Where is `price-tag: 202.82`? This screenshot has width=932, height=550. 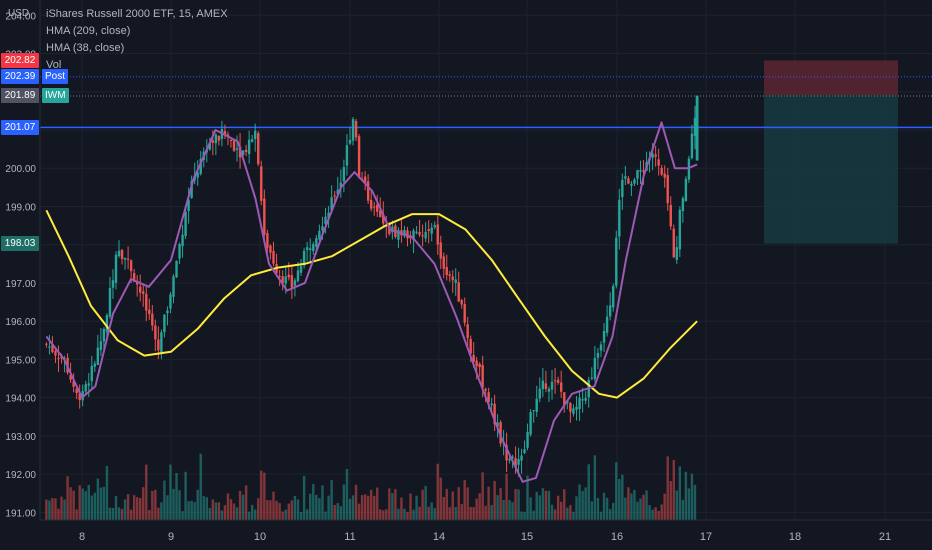 price-tag: 202.82 is located at coordinates (20, 60).